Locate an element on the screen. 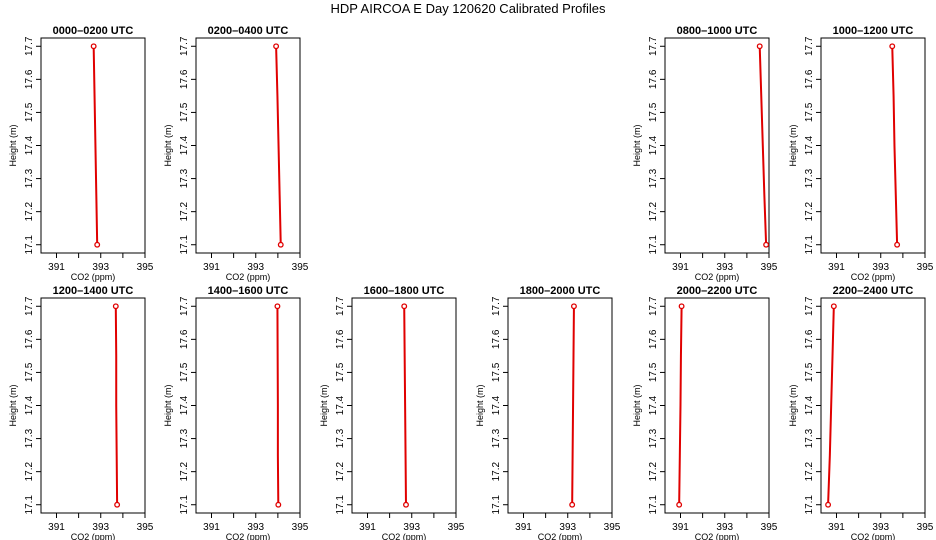 The height and width of the screenshot is (540, 936). panel-title: 0000–0200 UTC is located at coordinates (93, 31).